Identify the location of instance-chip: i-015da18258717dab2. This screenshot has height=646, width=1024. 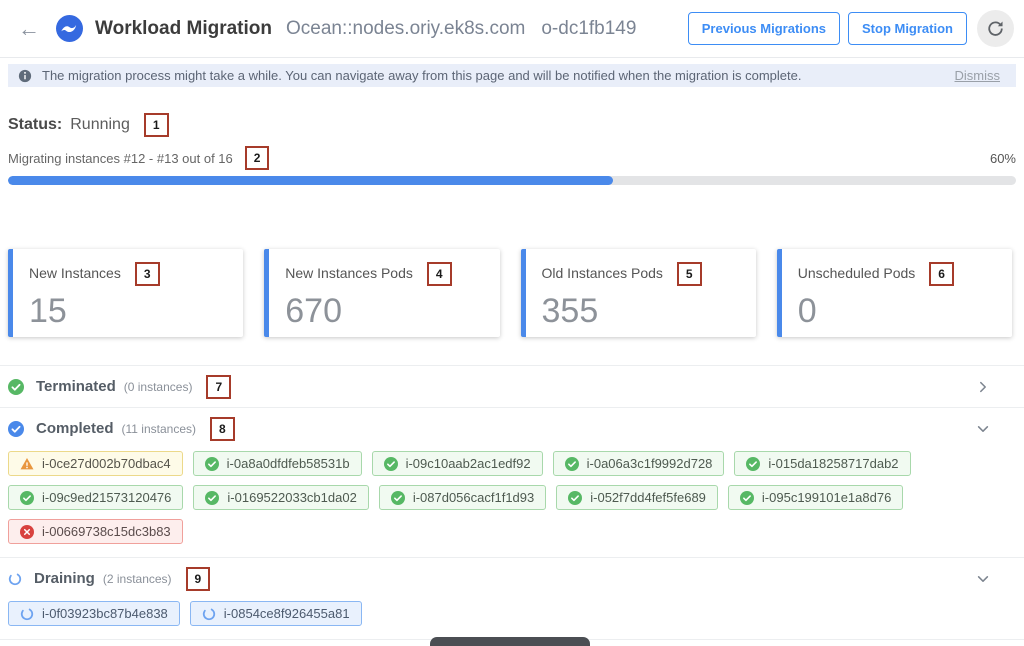
(822, 463).